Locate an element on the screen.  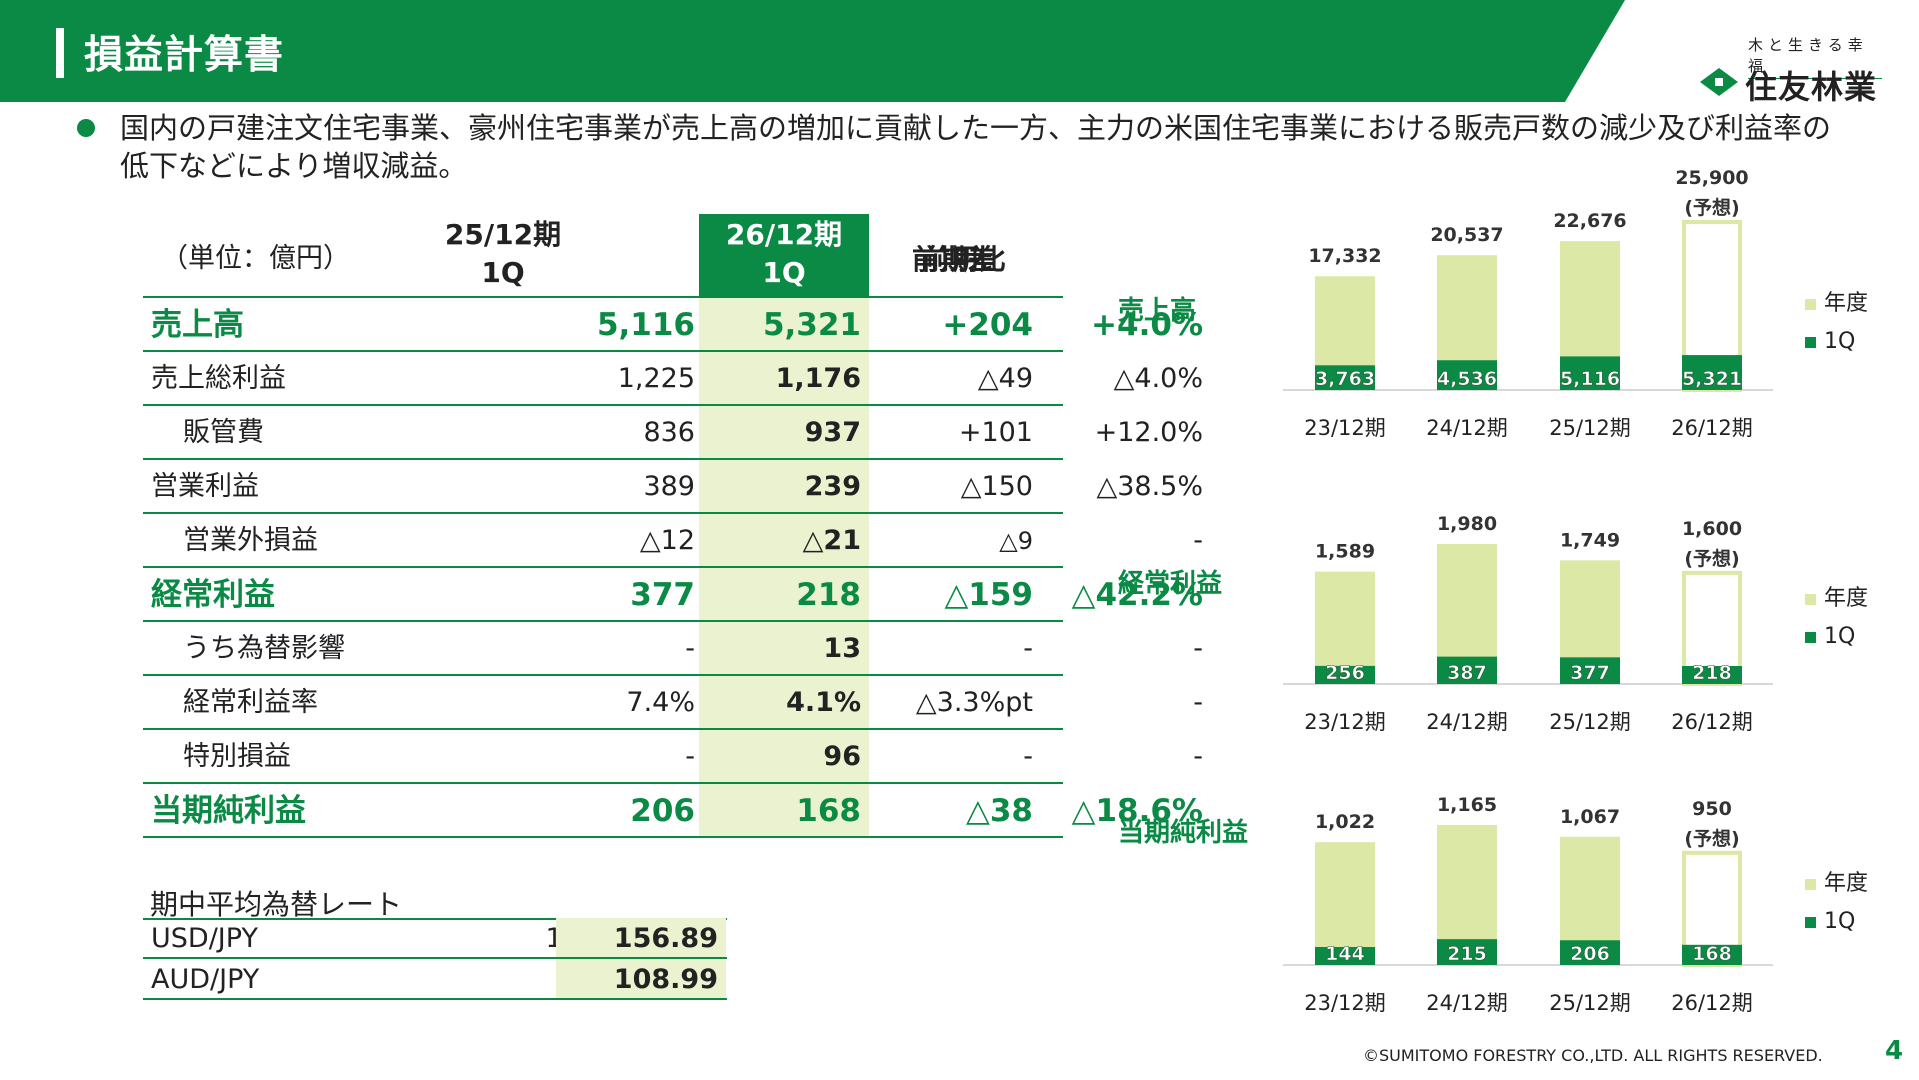
legend-item: 1Q is located at coordinates (1830, 341).